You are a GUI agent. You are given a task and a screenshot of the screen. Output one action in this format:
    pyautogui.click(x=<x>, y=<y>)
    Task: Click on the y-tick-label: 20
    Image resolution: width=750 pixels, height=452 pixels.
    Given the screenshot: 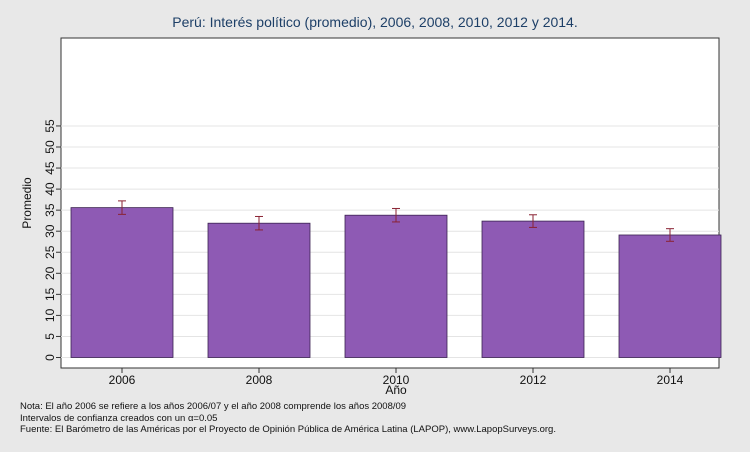 What is the action you would take?
    pyautogui.click(x=50, y=273)
    